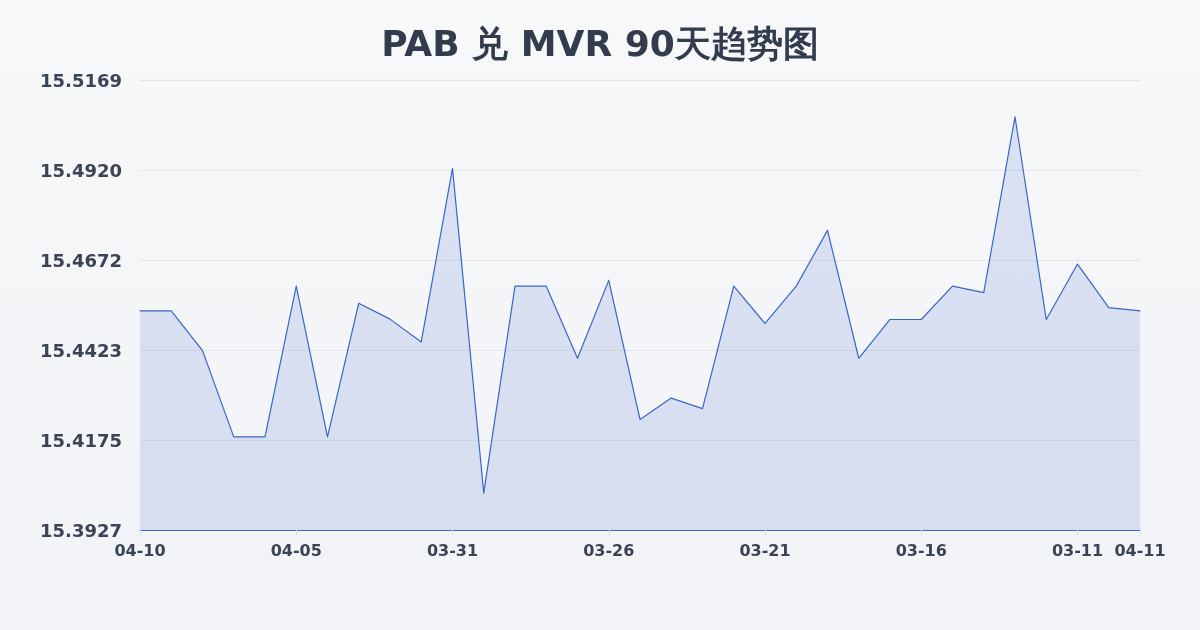  I want to click on x-tick-label: 03-31, so click(452, 550).